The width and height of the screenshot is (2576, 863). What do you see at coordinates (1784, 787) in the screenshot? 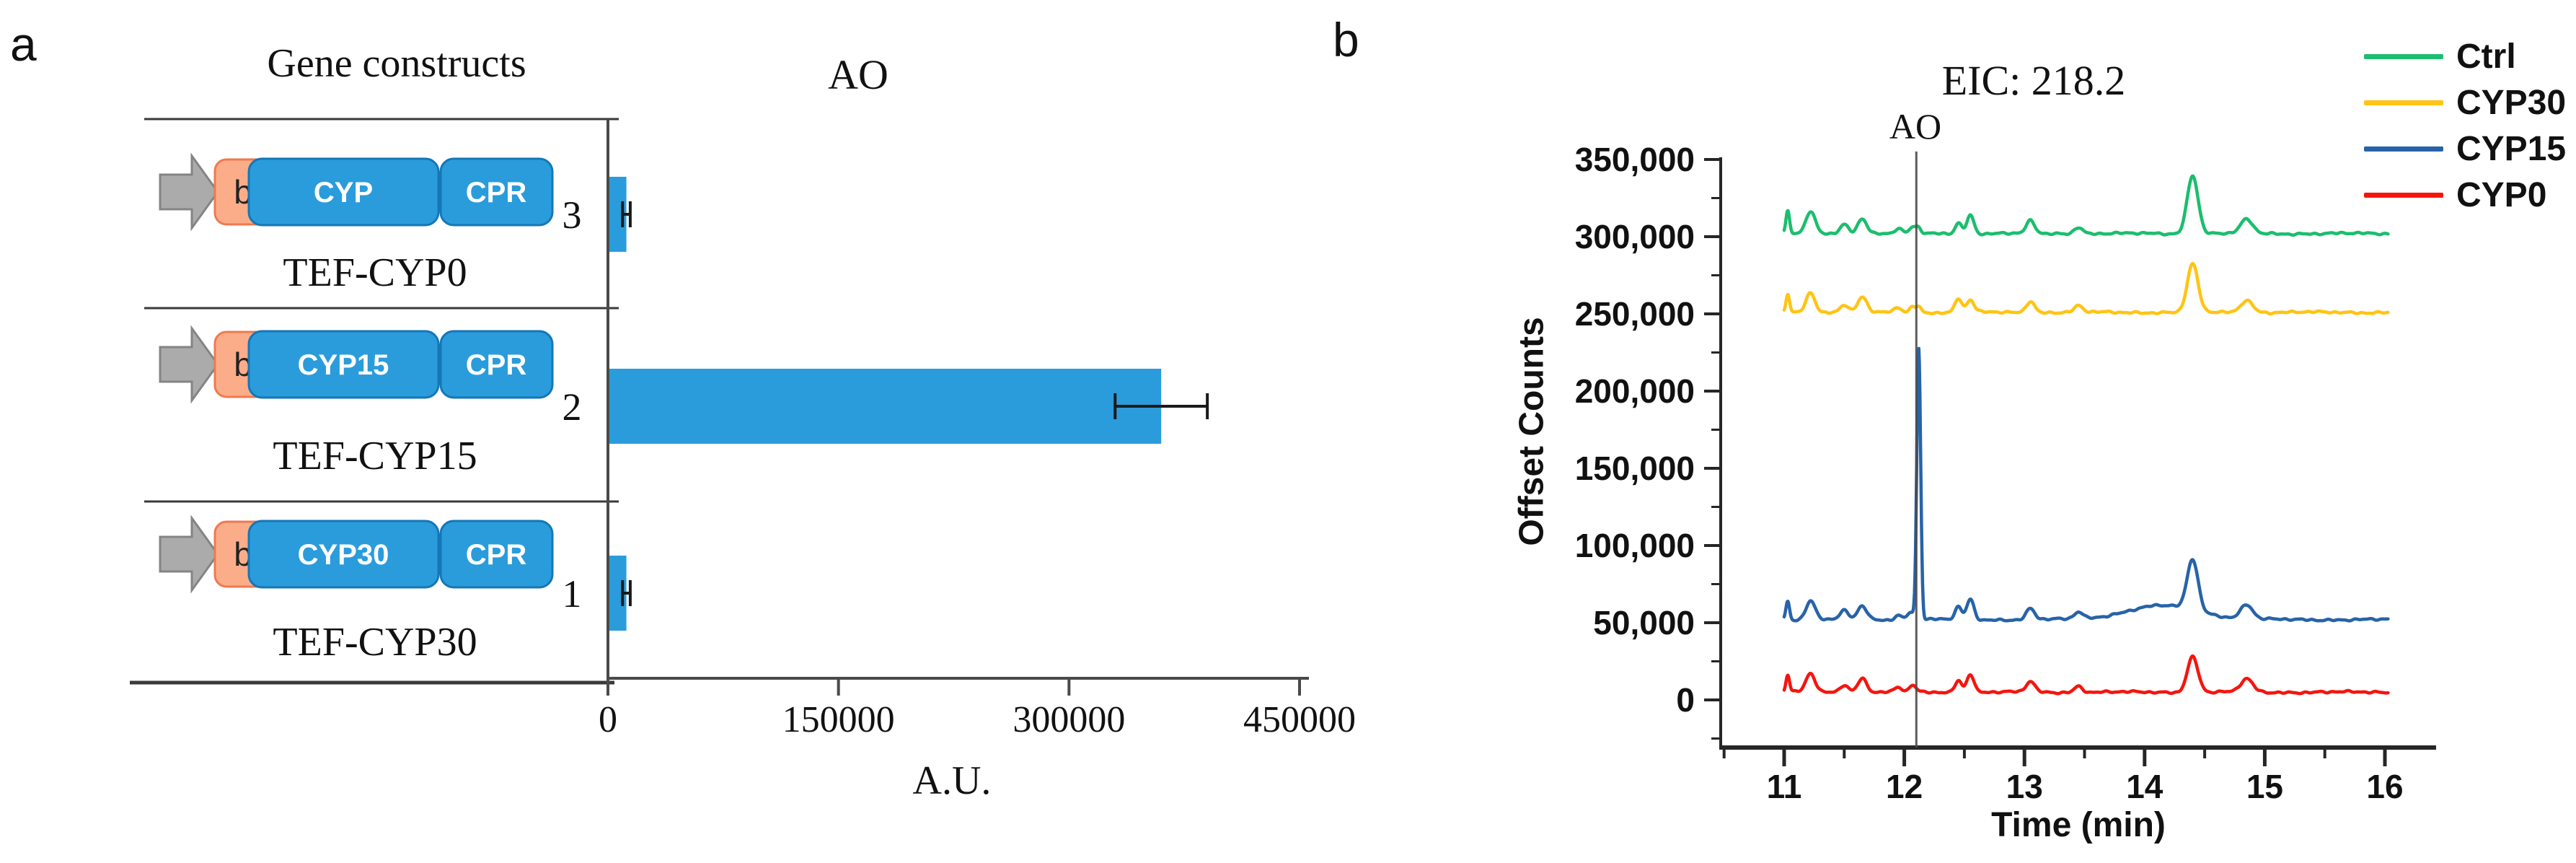
I see `x-tick-label: 11` at bounding box center [1784, 787].